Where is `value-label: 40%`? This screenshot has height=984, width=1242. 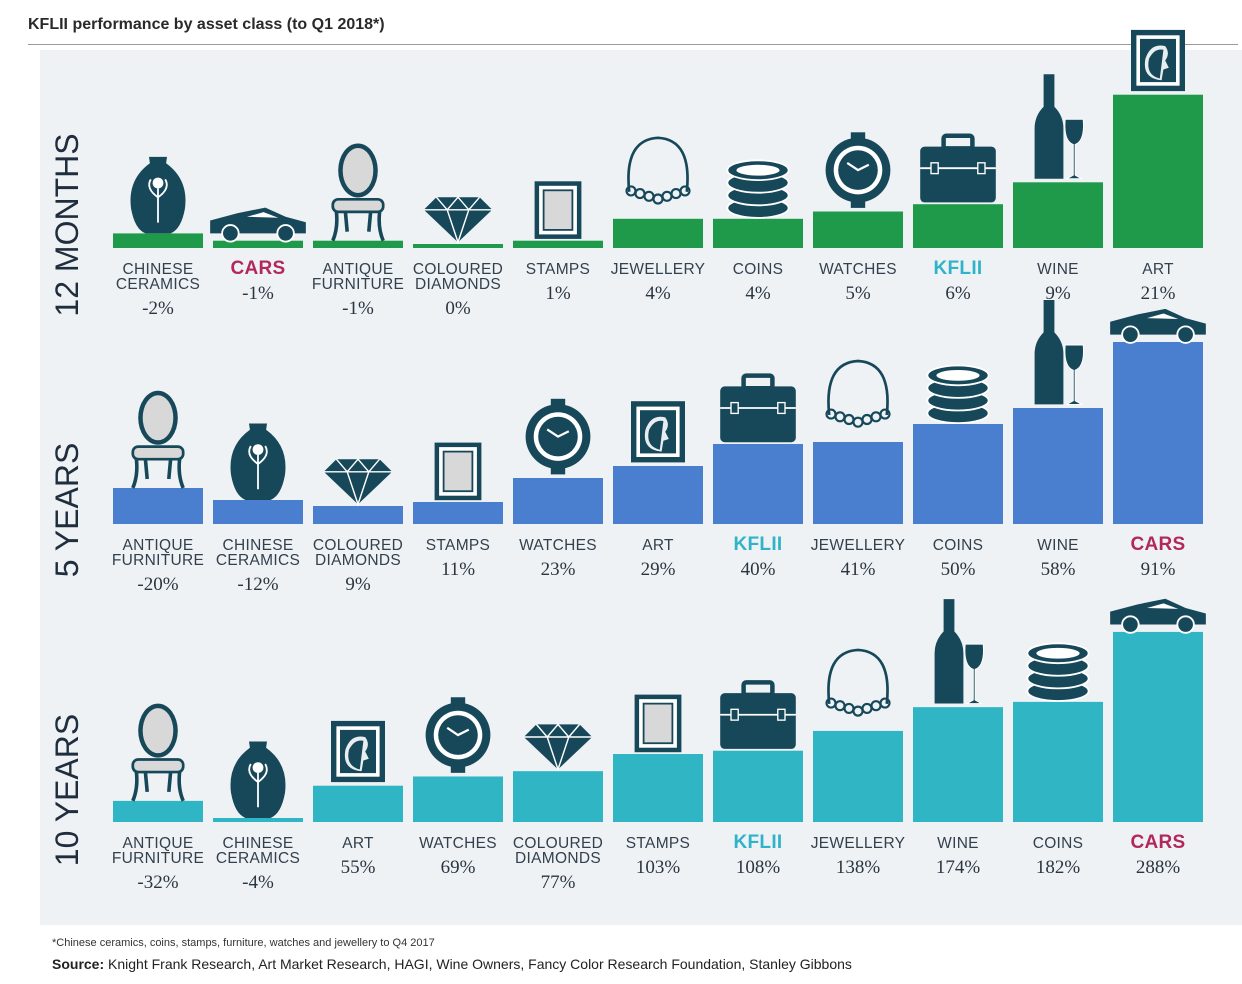
value-label: 40% is located at coordinates (758, 569).